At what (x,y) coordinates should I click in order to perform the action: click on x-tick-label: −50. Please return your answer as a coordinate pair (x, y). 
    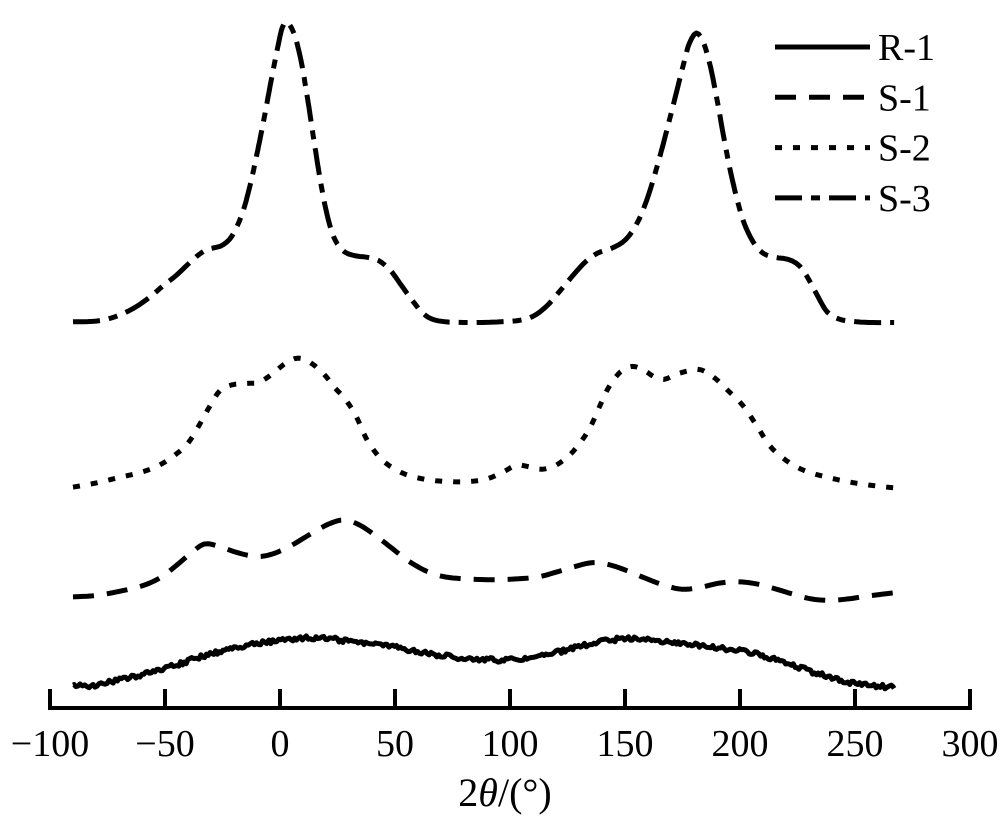
    Looking at the image, I should click on (164, 744).